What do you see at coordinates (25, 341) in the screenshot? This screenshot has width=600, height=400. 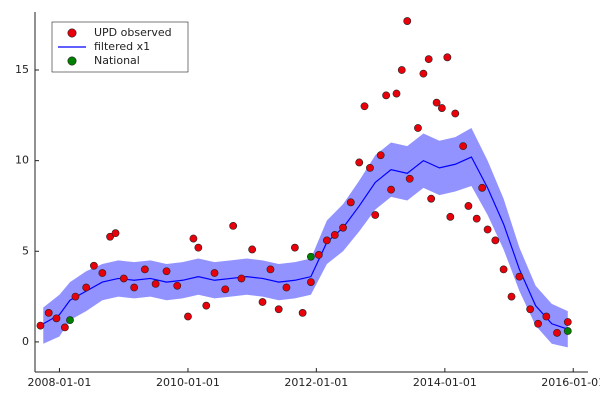 I see `y-tick-label: 0` at bounding box center [25, 341].